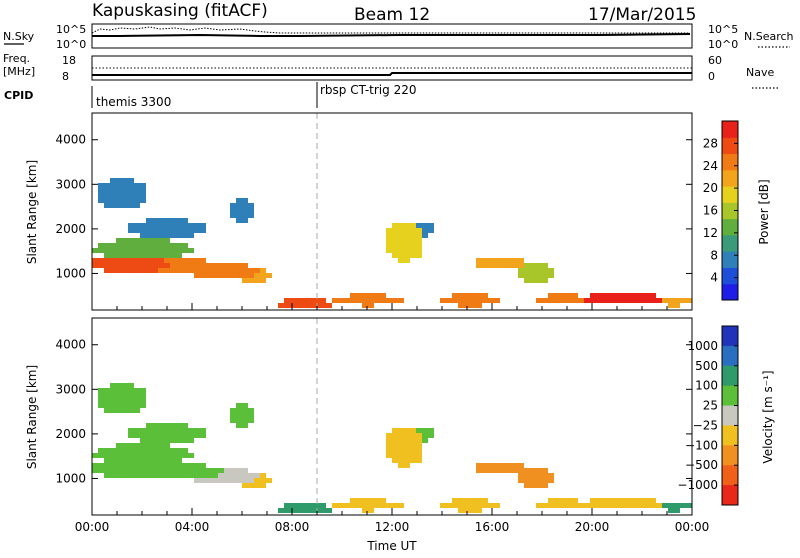 Image resolution: width=800 pixels, height=558 pixels. I want to click on x-tick-label: 04:00, so click(192, 527).